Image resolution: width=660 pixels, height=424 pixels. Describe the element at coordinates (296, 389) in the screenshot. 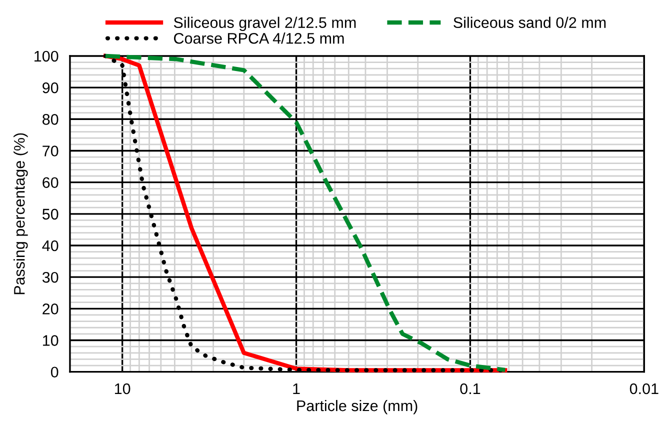

I see `x-tick-label: 1` at that location.